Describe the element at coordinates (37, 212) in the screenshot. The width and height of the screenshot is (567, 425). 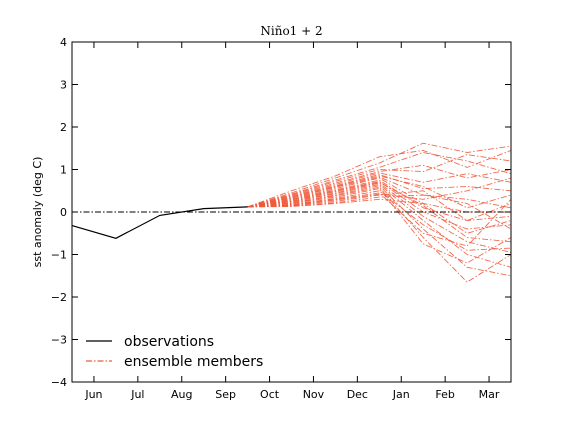
I see `y-axis-title: sst anomaly (deg C)` at that location.